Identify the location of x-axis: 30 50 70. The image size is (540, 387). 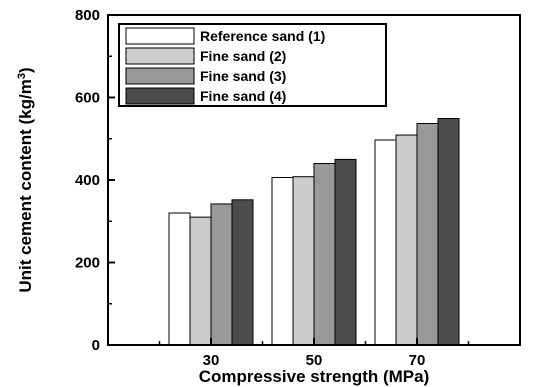
(314, 353).